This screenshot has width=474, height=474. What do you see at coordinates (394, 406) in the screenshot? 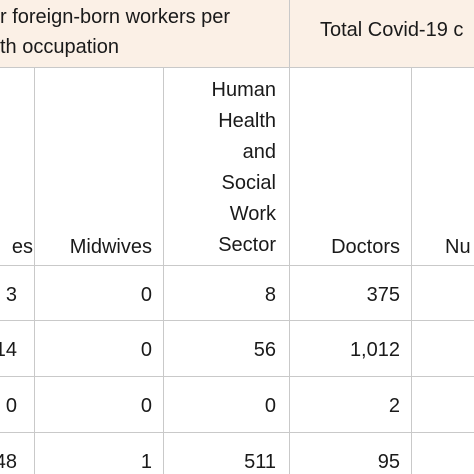
I see `cell: 2` at bounding box center [394, 406].